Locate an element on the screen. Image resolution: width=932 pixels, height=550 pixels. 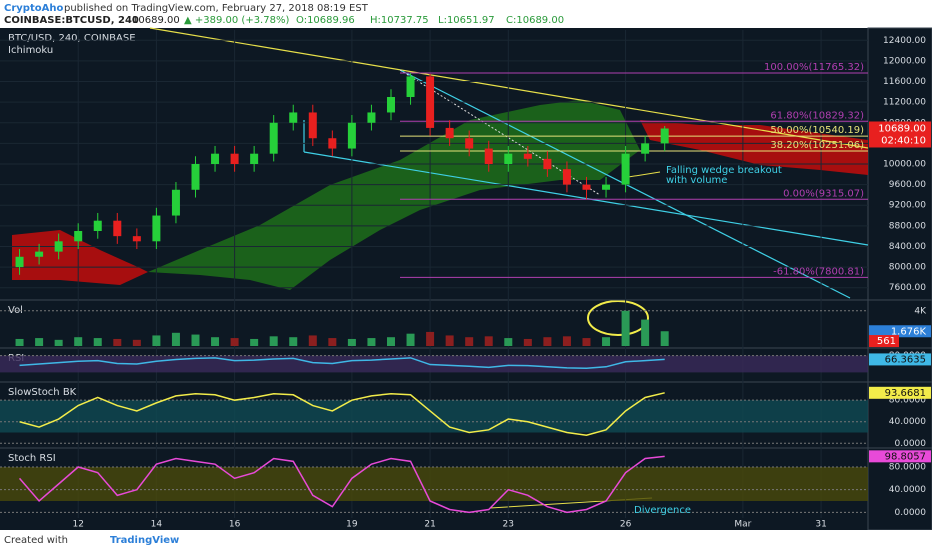
x-tick-label: 31 is located at coordinates (820, 525).